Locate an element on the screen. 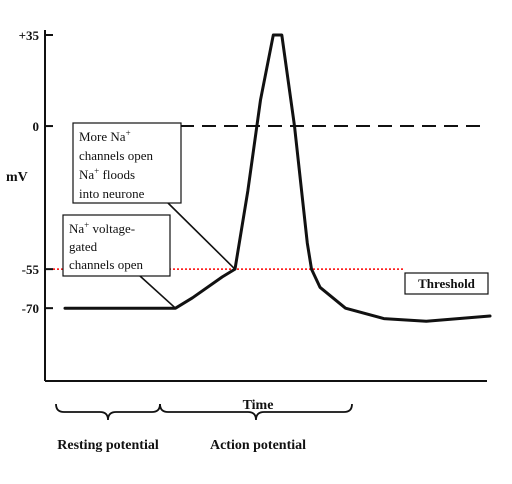  threshold-label-box is located at coordinates (446, 283).